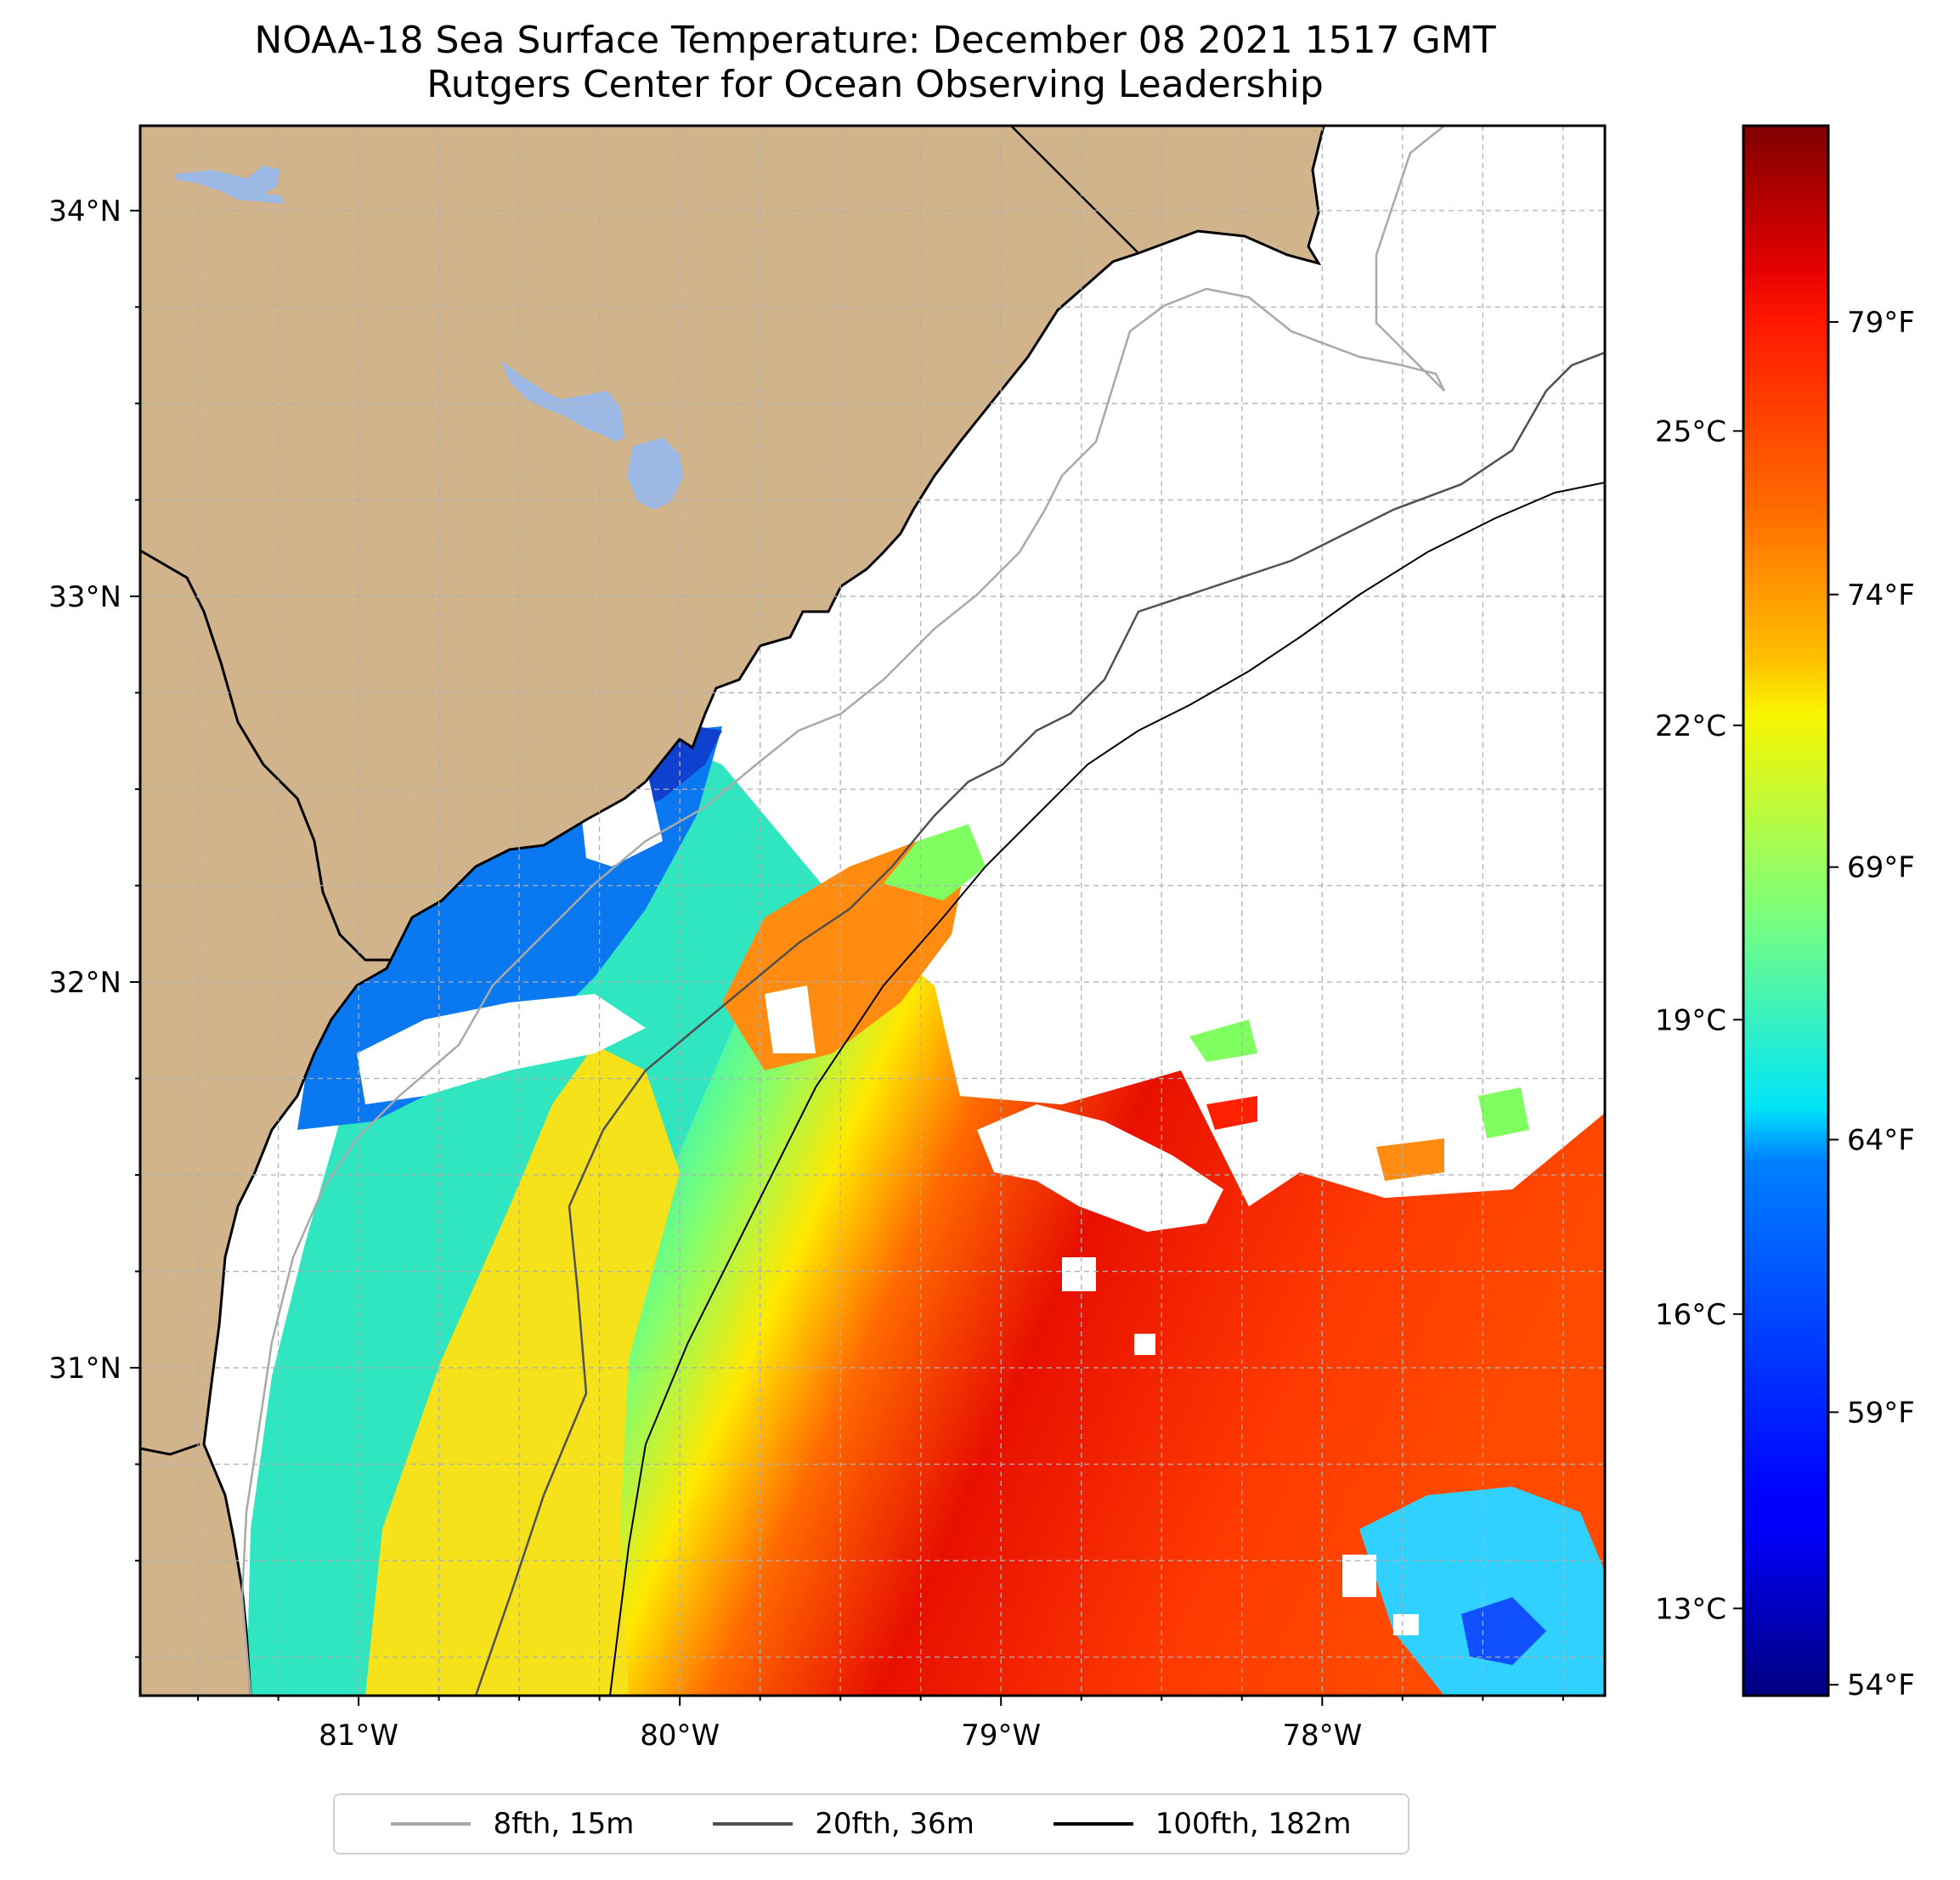 Image resolution: width=1960 pixels, height=1880 pixels. What do you see at coordinates (1881, 1685) in the screenshot?
I see `colorbar-fahrenheit-label: 54°F` at bounding box center [1881, 1685].